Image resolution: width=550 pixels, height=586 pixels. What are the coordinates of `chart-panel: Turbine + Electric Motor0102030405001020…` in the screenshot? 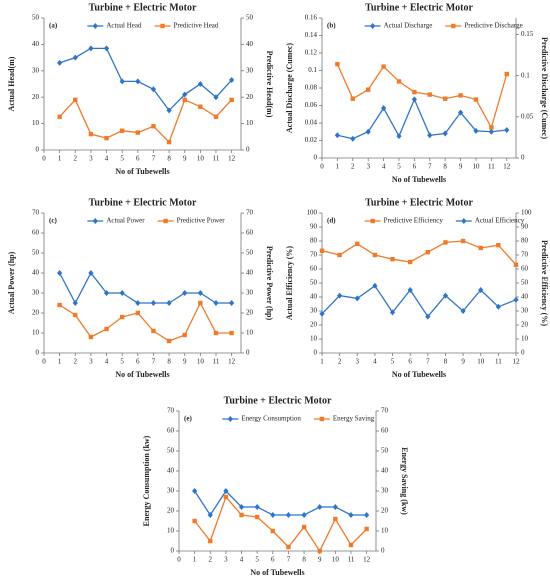 It's located at (140, 89).